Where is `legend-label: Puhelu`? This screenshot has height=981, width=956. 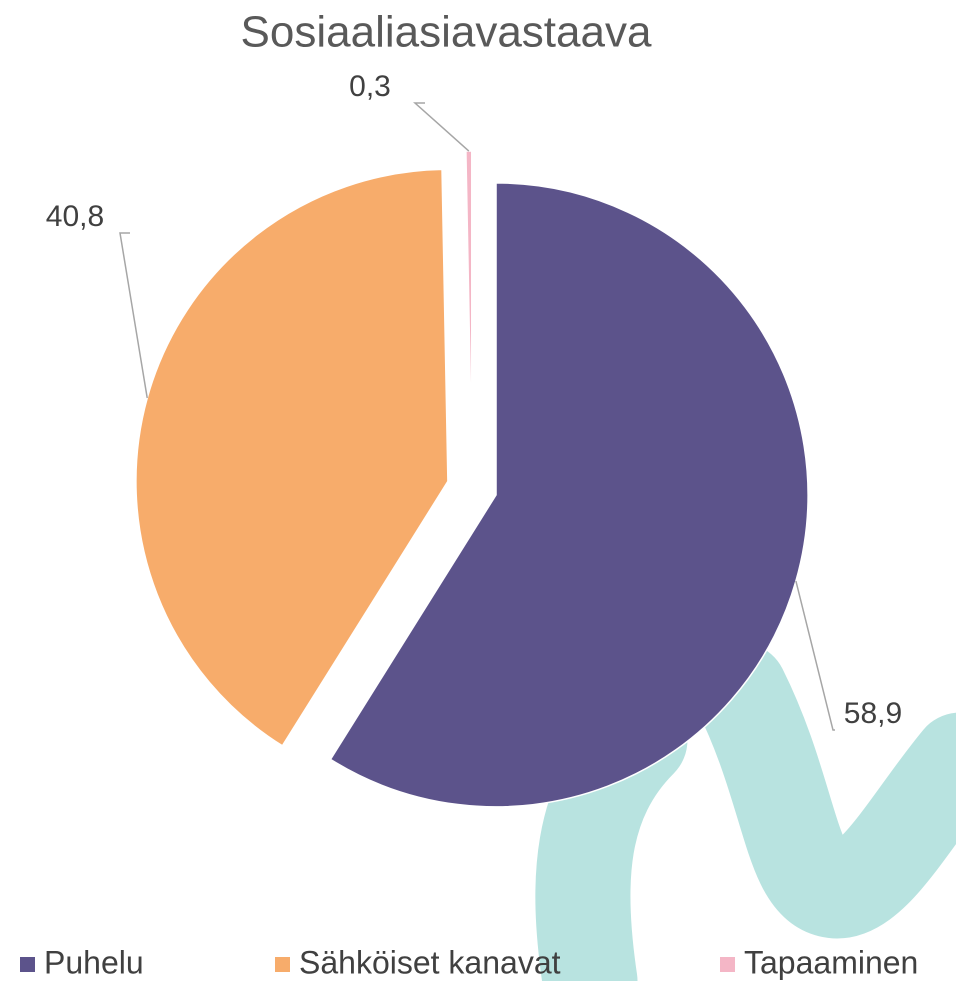
legend-label: Puhelu is located at coordinates (94, 962).